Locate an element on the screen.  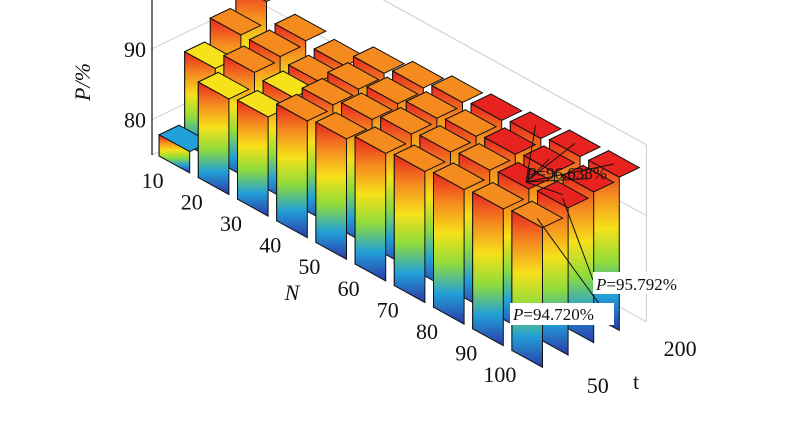
bar-N90-t50 is located at coordinates (498, 264).